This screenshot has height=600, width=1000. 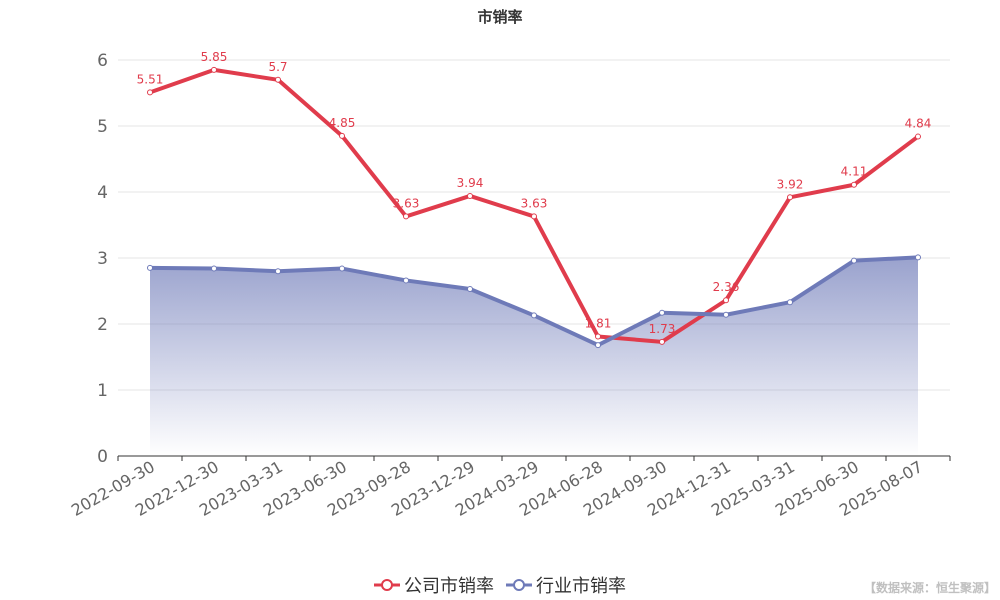 What do you see at coordinates (500, 17) in the screenshot?
I see `chart-title: 市销率` at bounding box center [500, 17].